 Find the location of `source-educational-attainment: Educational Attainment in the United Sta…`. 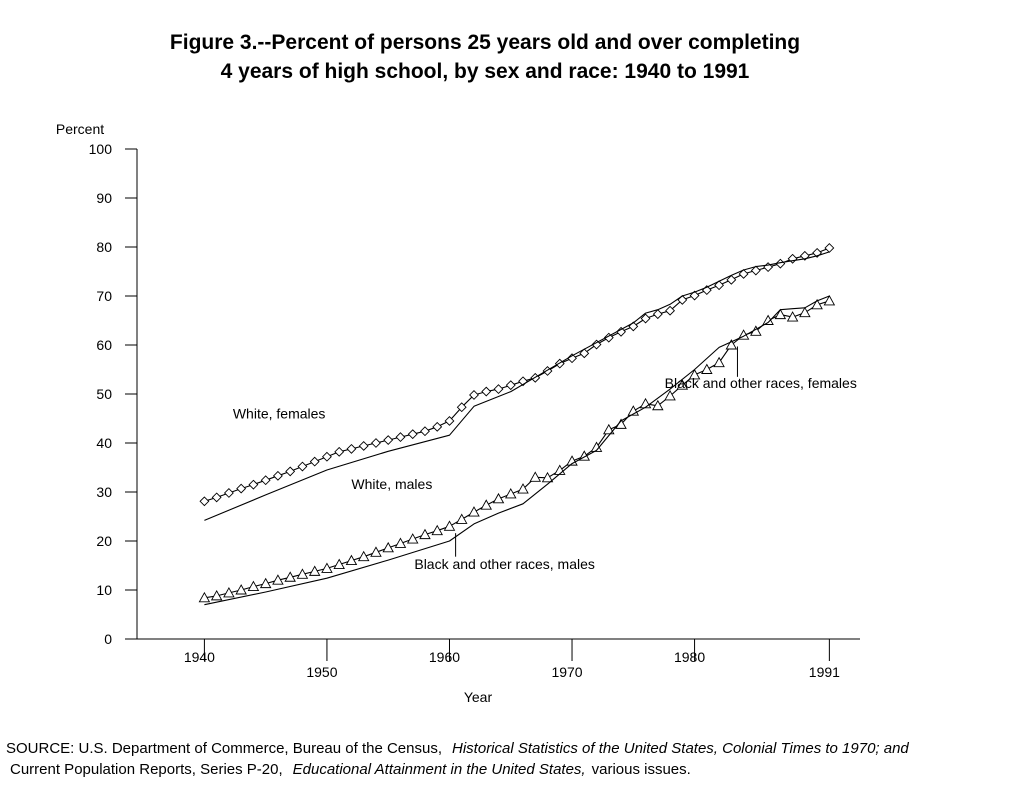

source-educational-attainment: Educational Attainment in the United Sta… is located at coordinates (439, 769).